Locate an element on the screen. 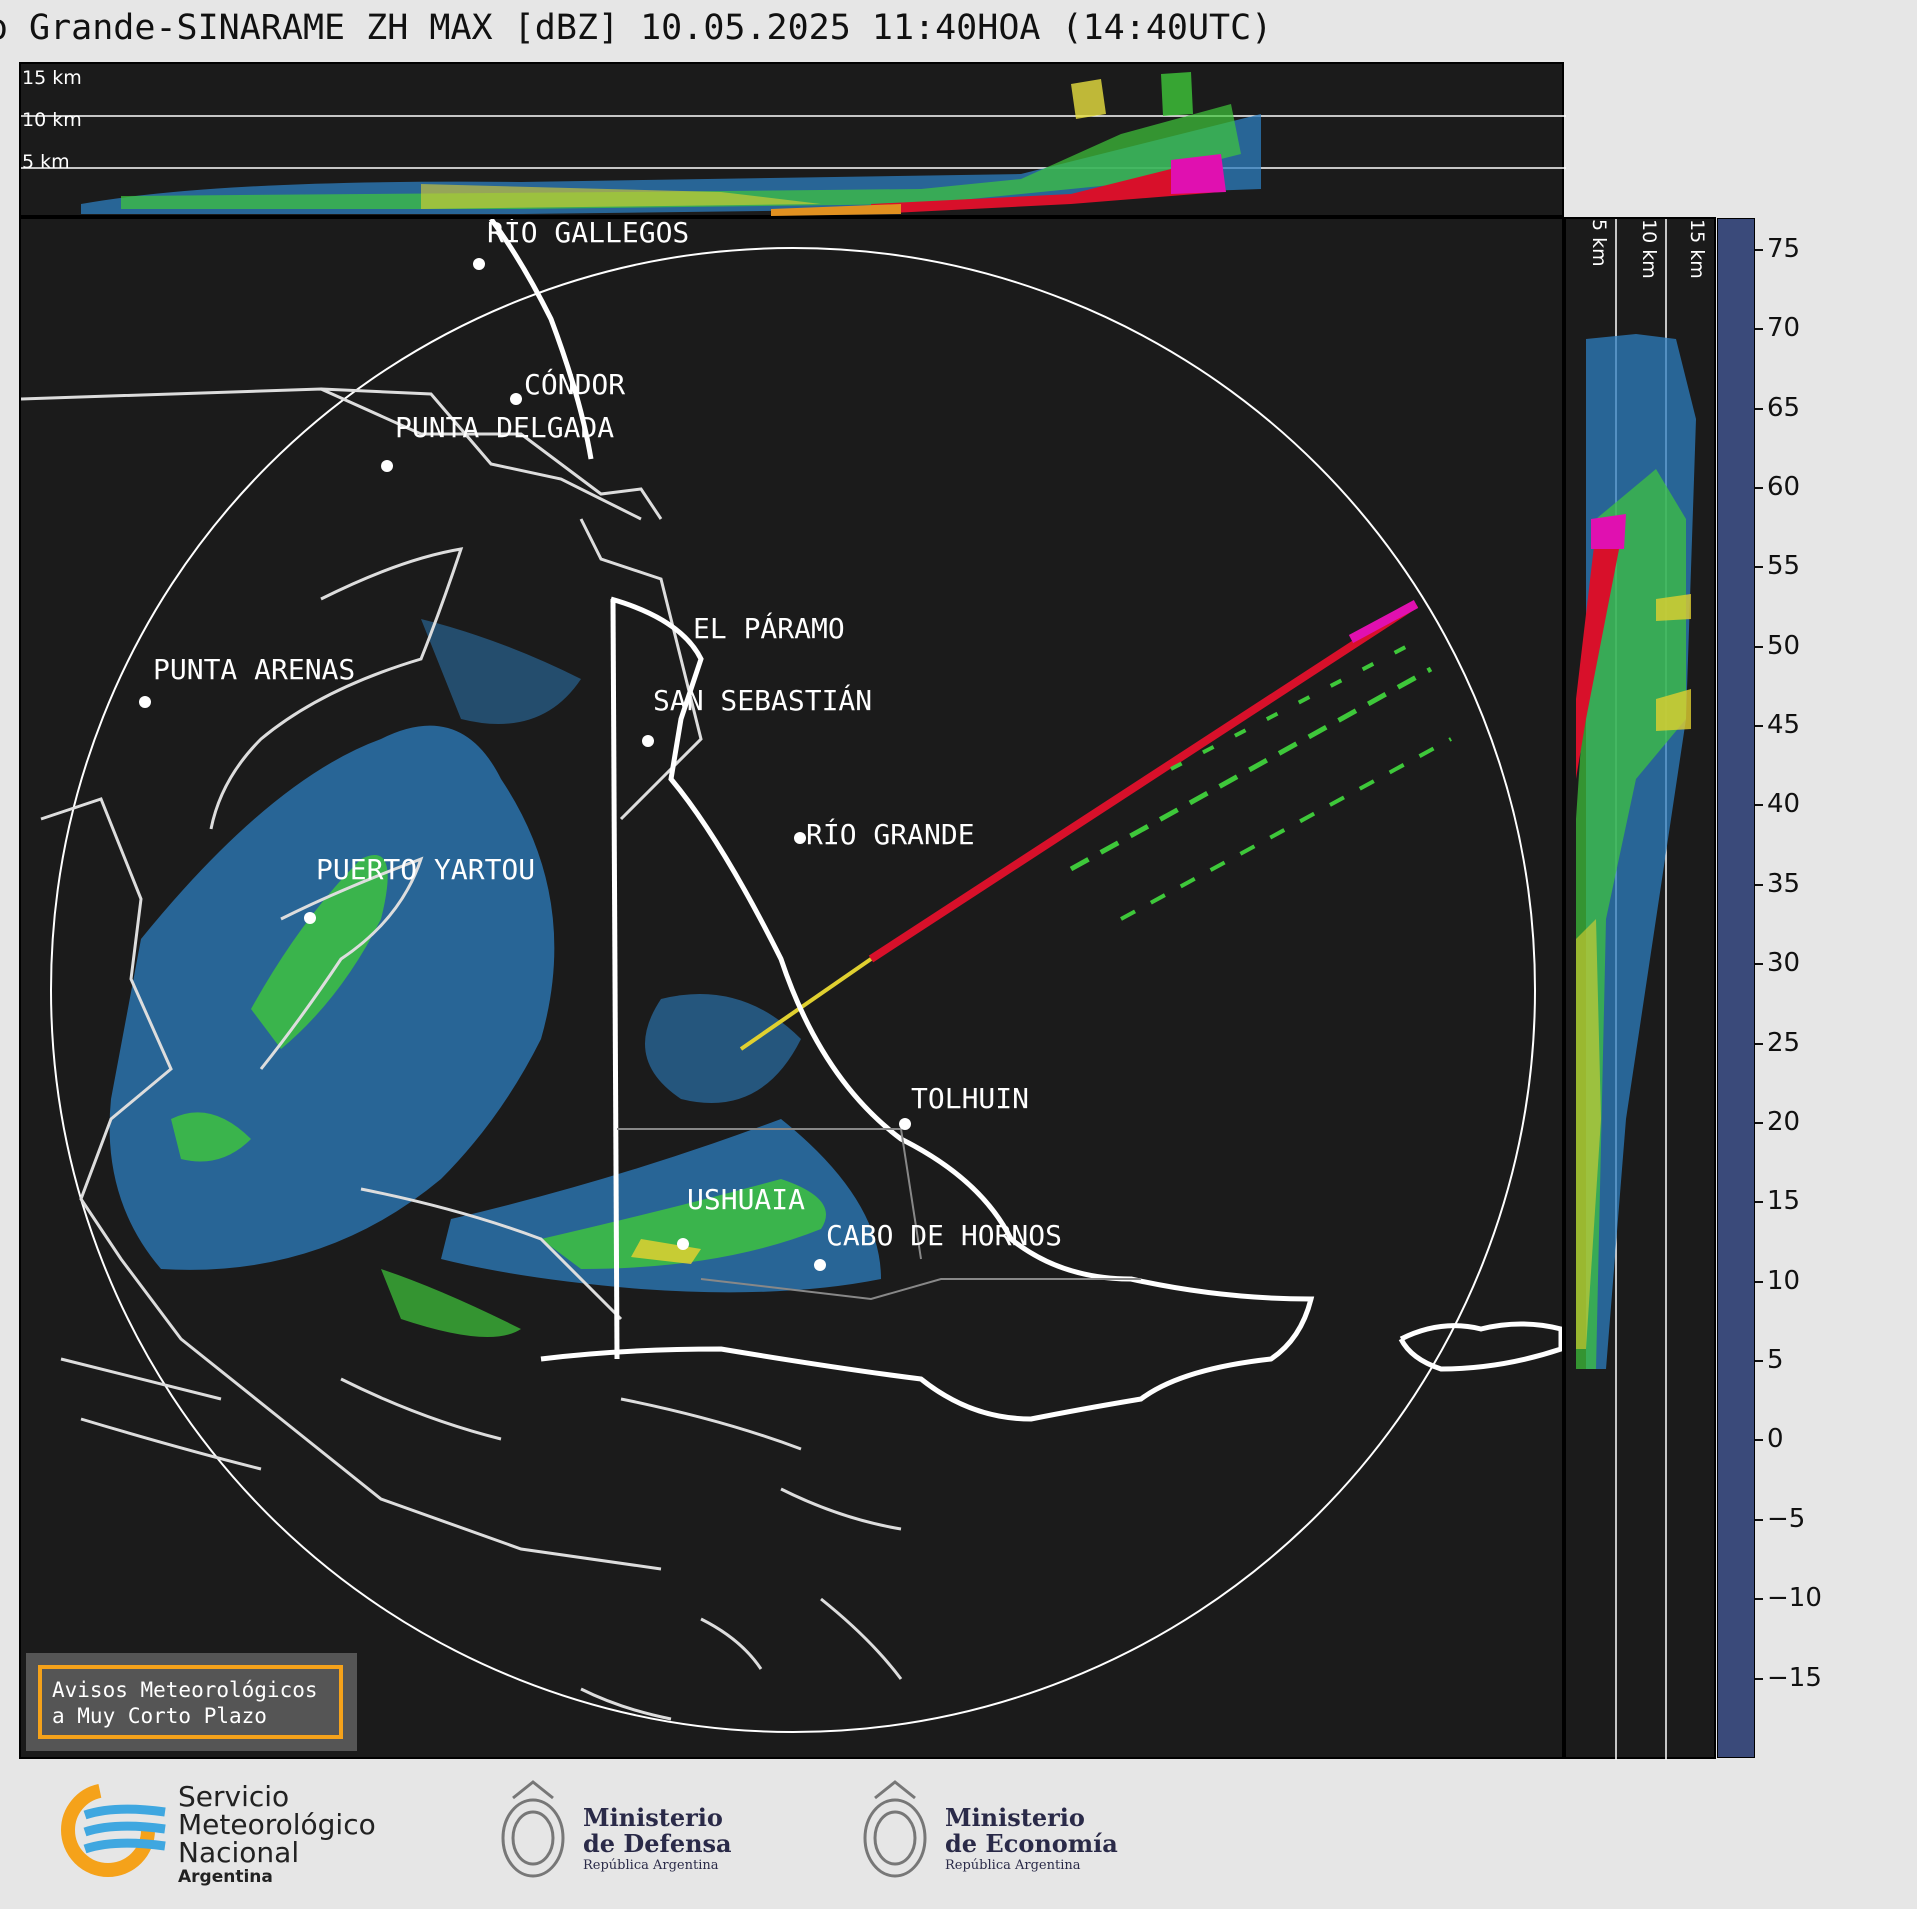 The image size is (1917, 1909). city-dot-rio-gallegos is located at coordinates (479, 264).